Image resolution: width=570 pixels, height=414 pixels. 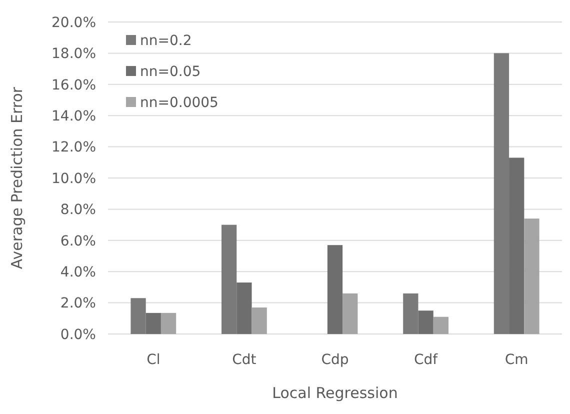 What do you see at coordinates (74, 85) in the screenshot?
I see `y-tick-label: 16.0%` at bounding box center [74, 85].